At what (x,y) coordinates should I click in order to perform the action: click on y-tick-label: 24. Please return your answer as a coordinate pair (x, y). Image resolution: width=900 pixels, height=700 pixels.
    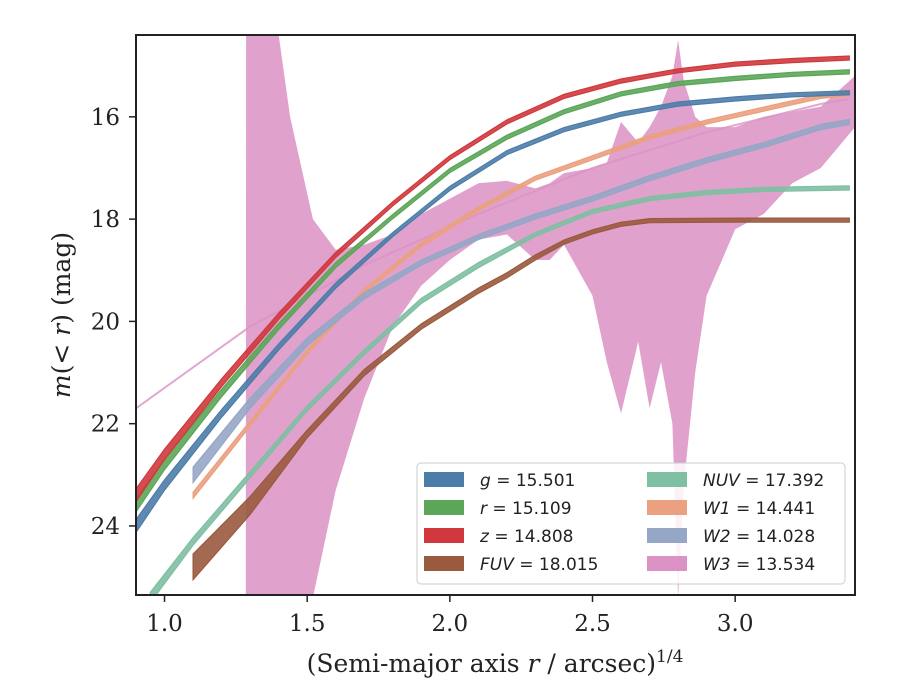
    Looking at the image, I should click on (105, 527).